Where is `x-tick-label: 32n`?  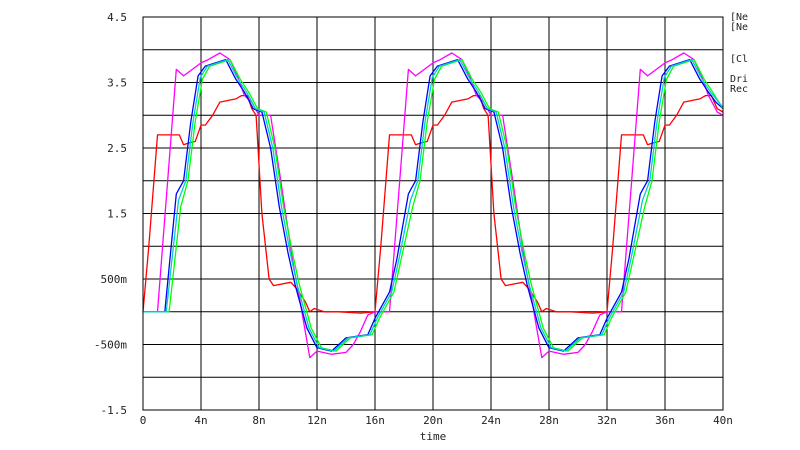 x-tick-label: 32n is located at coordinates (607, 420).